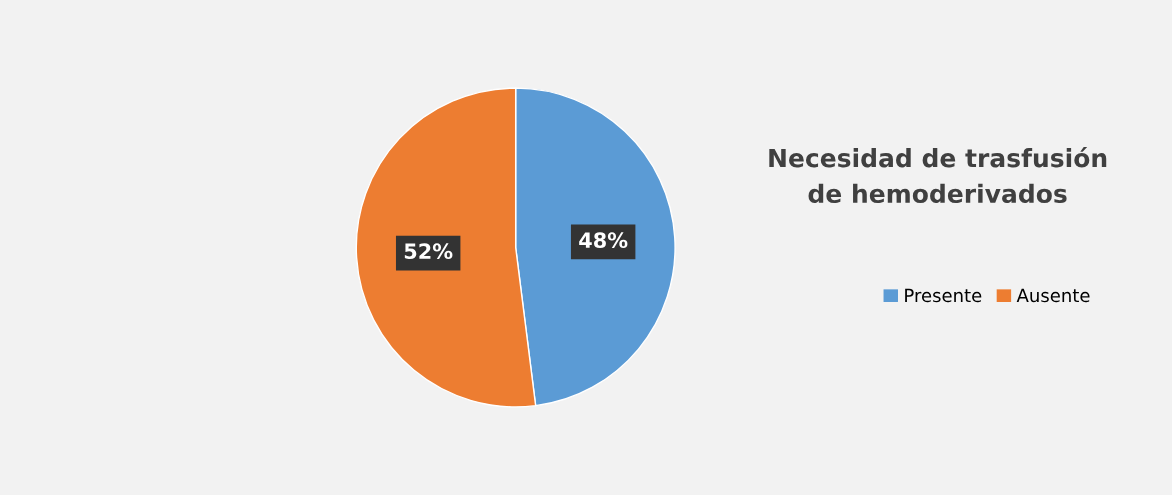 This screenshot has width=1172, height=495. What do you see at coordinates (938, 175) in the screenshot?
I see `text: Necesidad de trasfusión de hemoderivados` at bounding box center [938, 175].